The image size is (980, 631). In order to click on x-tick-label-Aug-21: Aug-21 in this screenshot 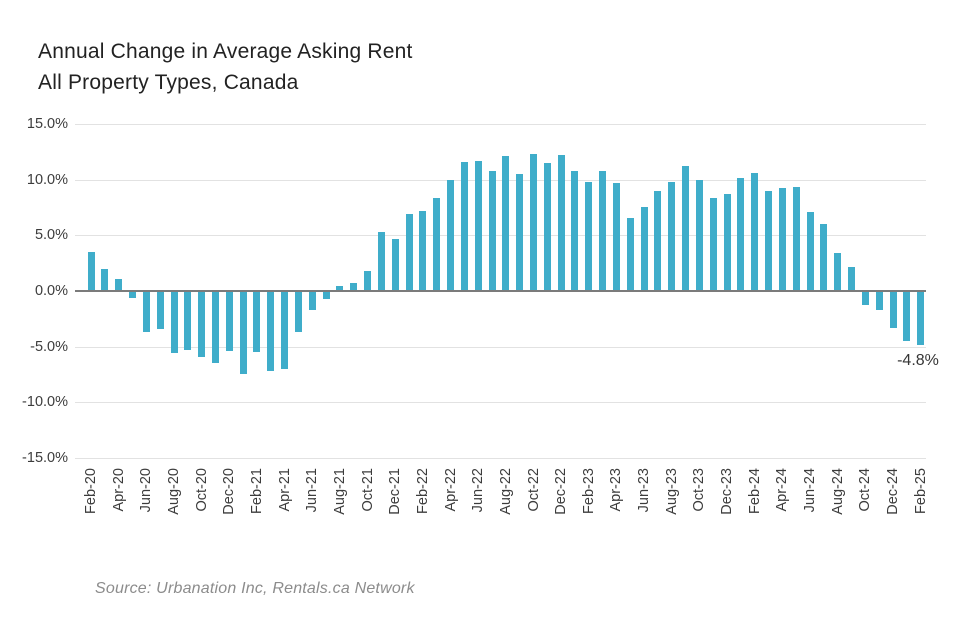, I will do `click(339, 491)`.